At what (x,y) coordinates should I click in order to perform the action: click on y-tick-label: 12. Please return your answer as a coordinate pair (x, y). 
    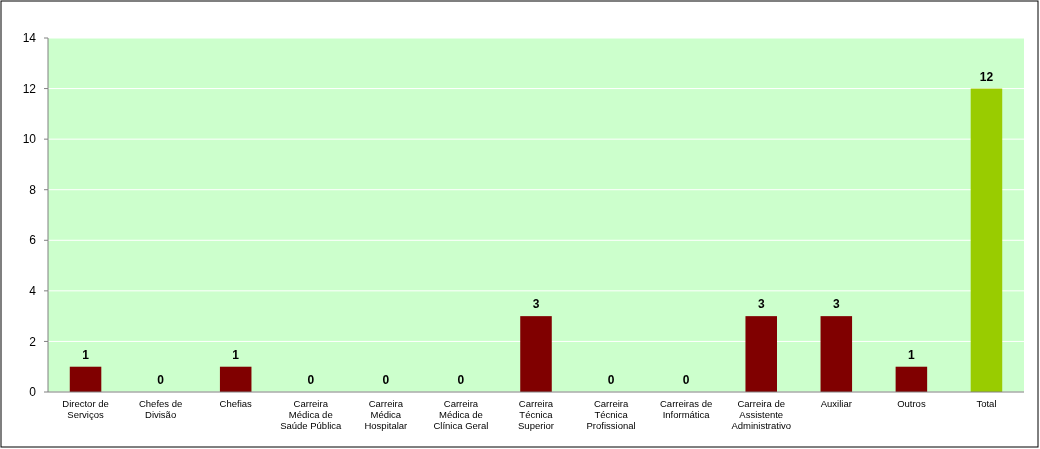
    Looking at the image, I should click on (29, 88).